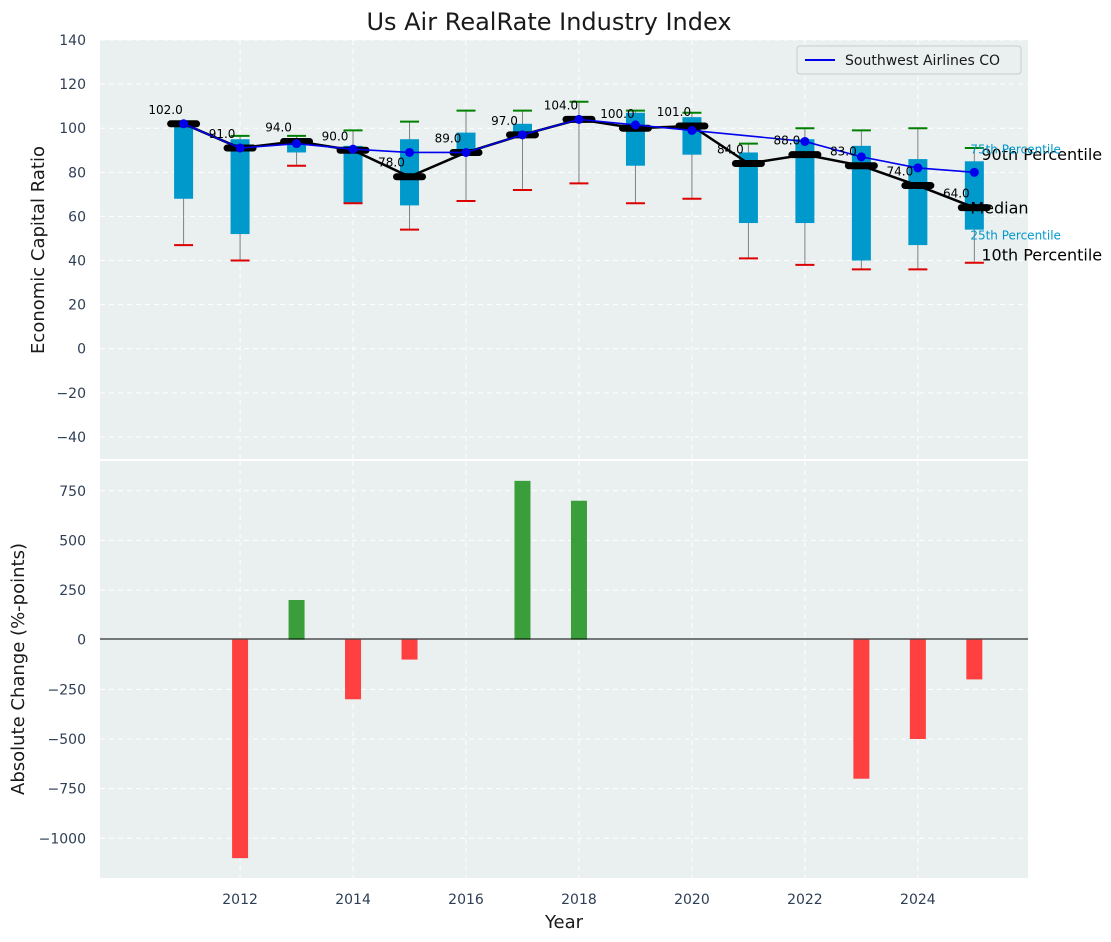  I want to click on x-tick-label: 2014, so click(353, 900).